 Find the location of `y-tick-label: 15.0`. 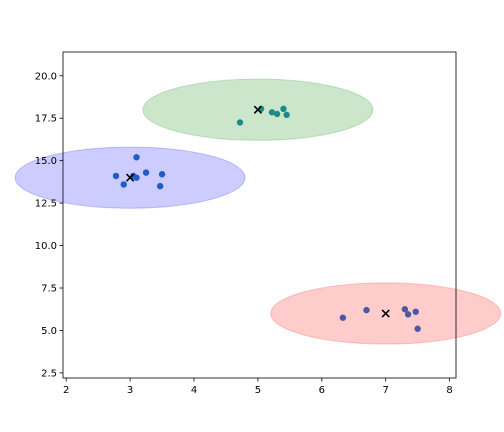

y-tick-label: 15.0 is located at coordinates (46, 161).